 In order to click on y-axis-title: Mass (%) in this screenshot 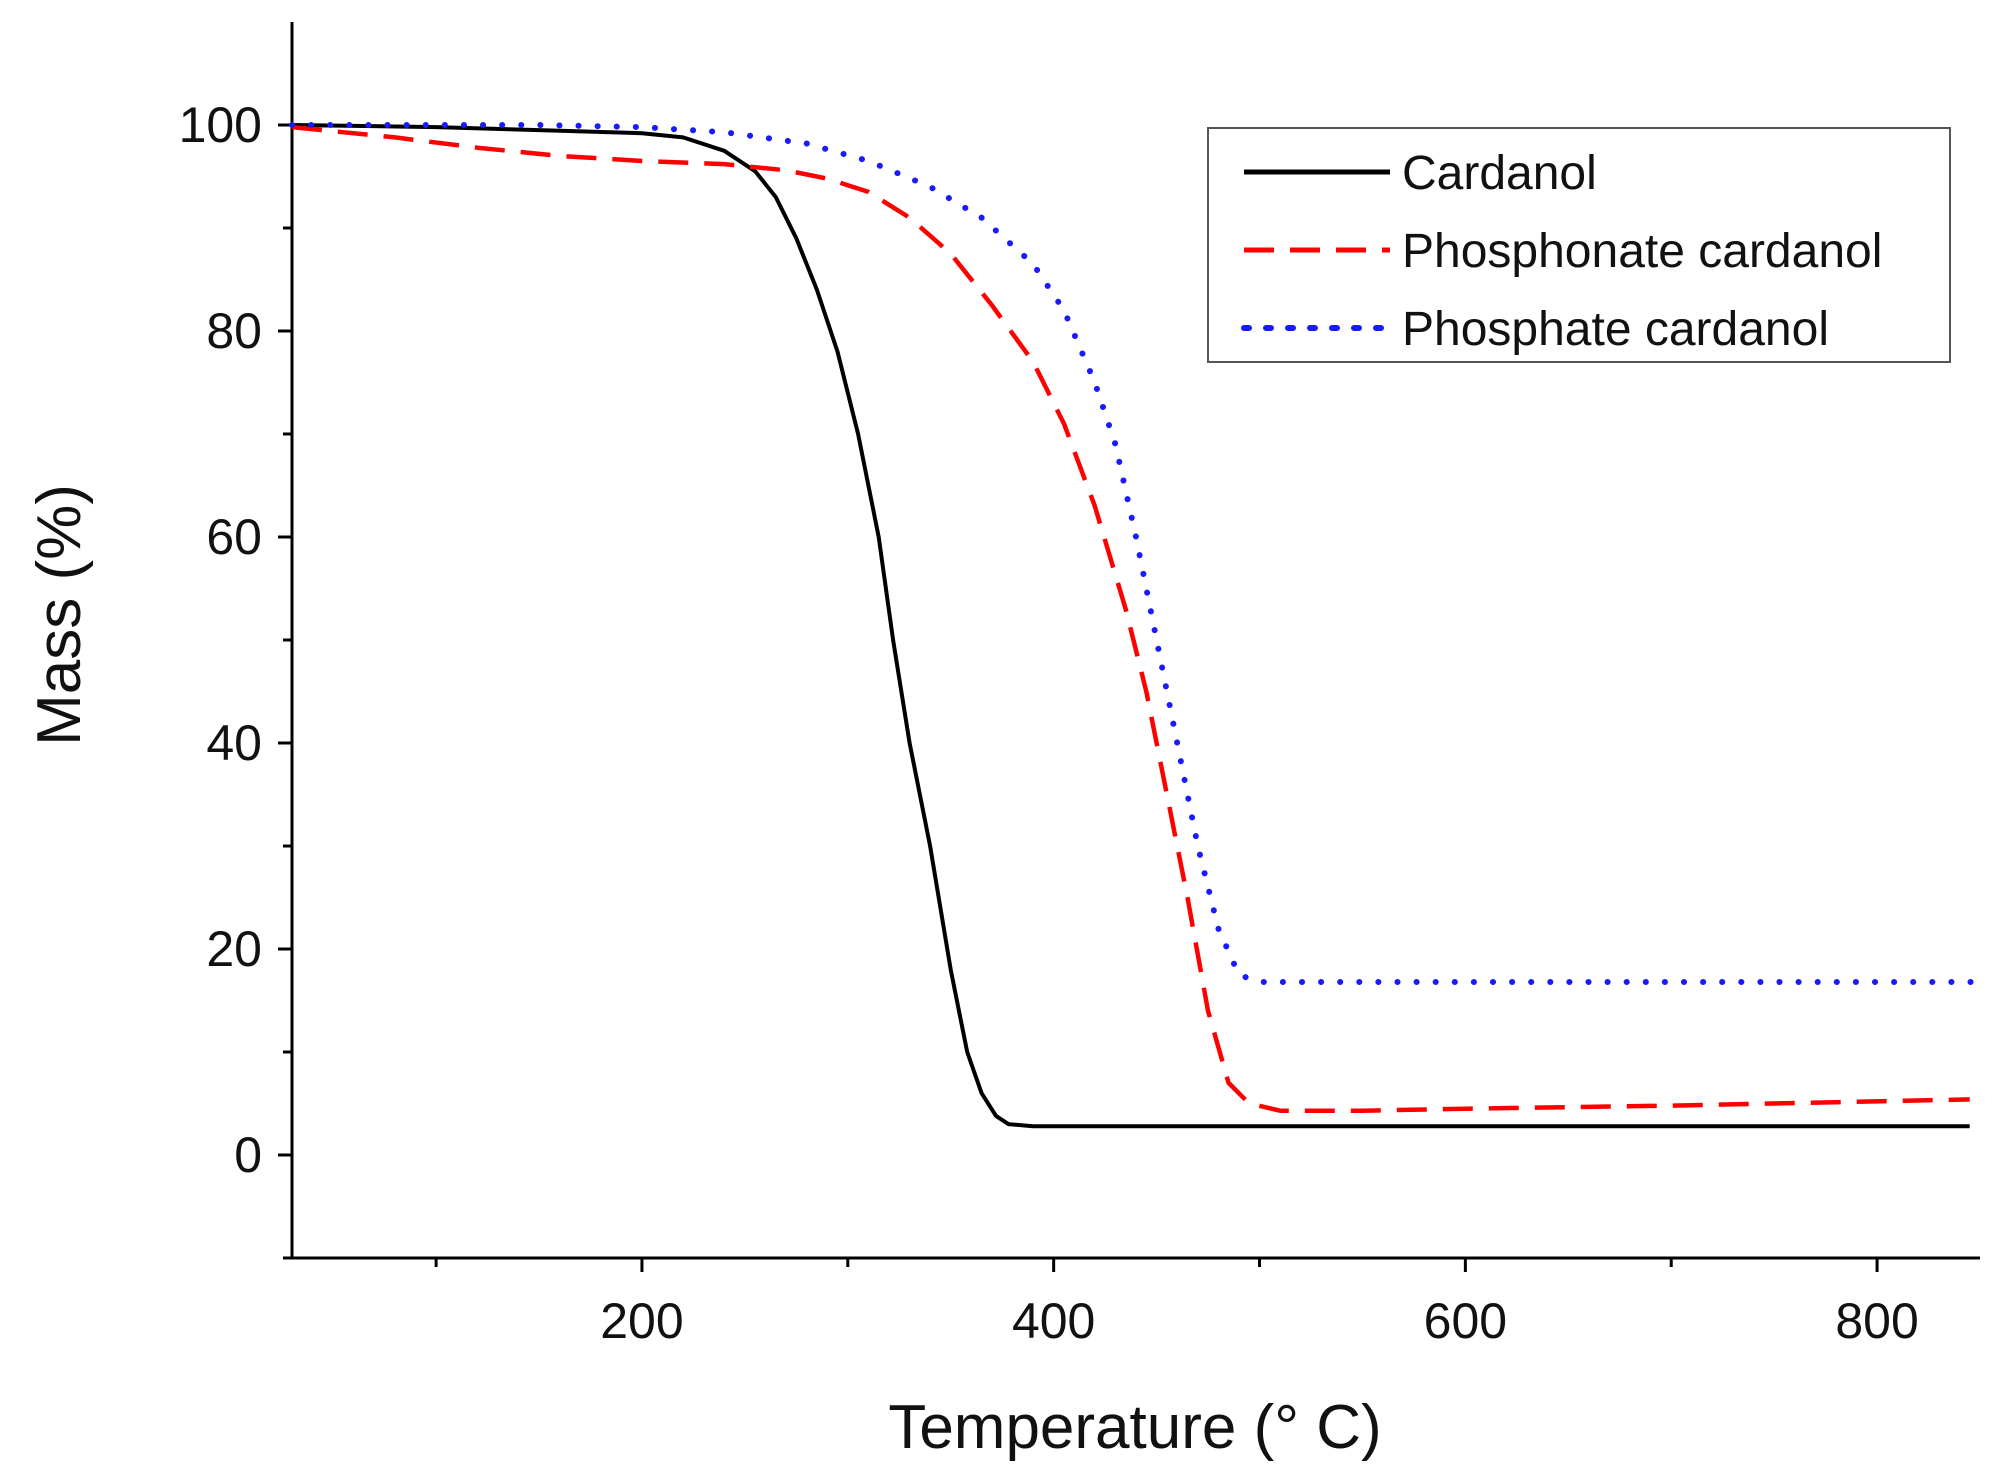, I will do `click(59, 615)`.